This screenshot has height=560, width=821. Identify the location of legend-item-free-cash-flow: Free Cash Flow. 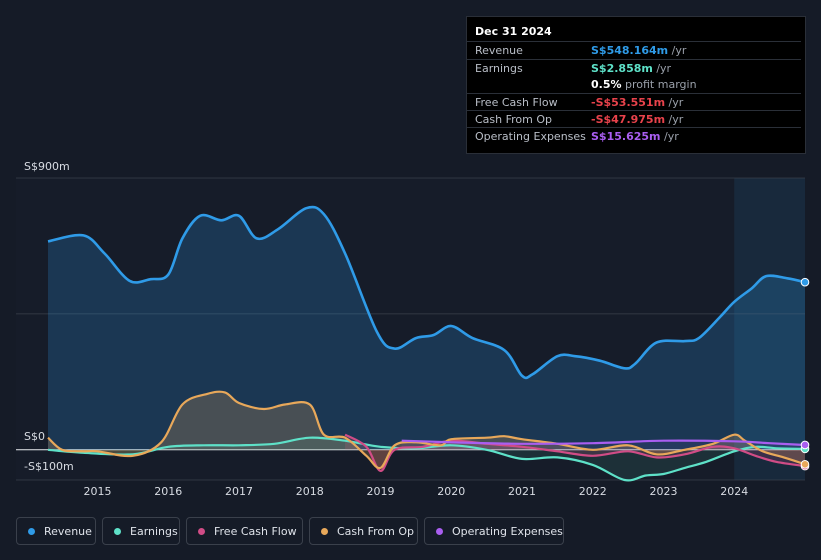
(244, 531).